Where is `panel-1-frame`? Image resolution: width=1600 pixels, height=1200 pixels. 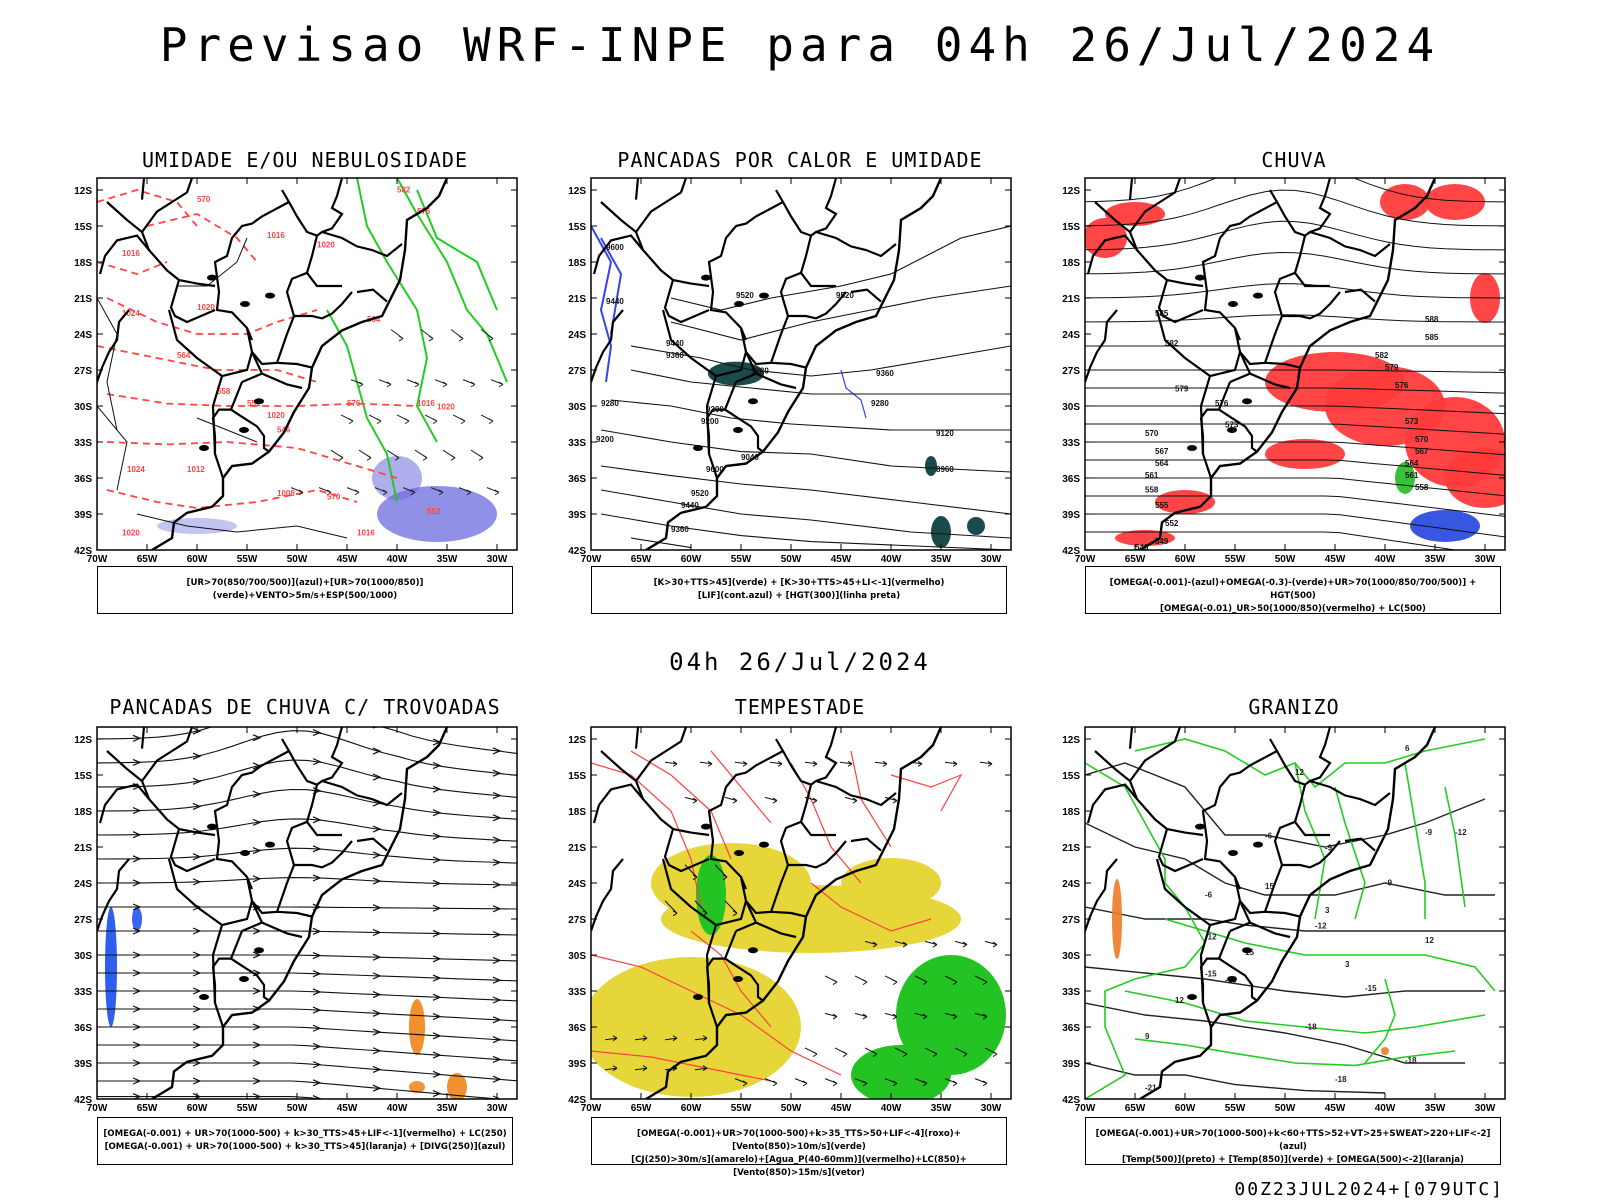 panel-1-frame is located at coordinates (307, 364).